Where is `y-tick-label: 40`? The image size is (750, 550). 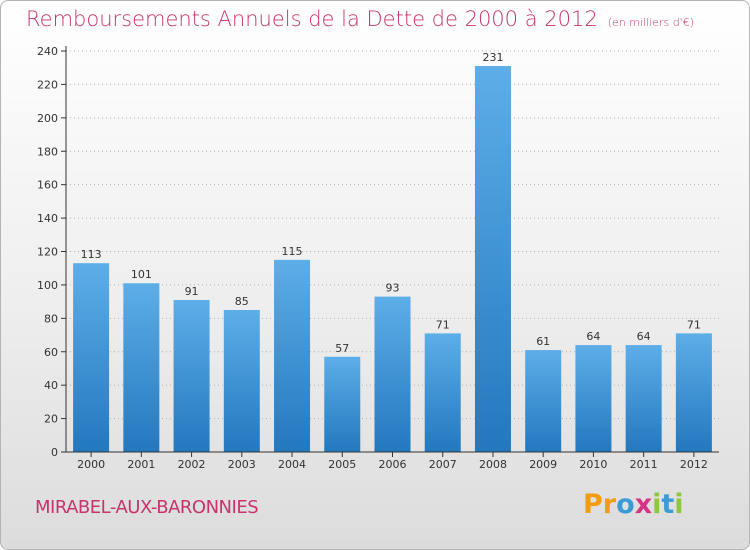 y-tick-label: 40 is located at coordinates (51, 385).